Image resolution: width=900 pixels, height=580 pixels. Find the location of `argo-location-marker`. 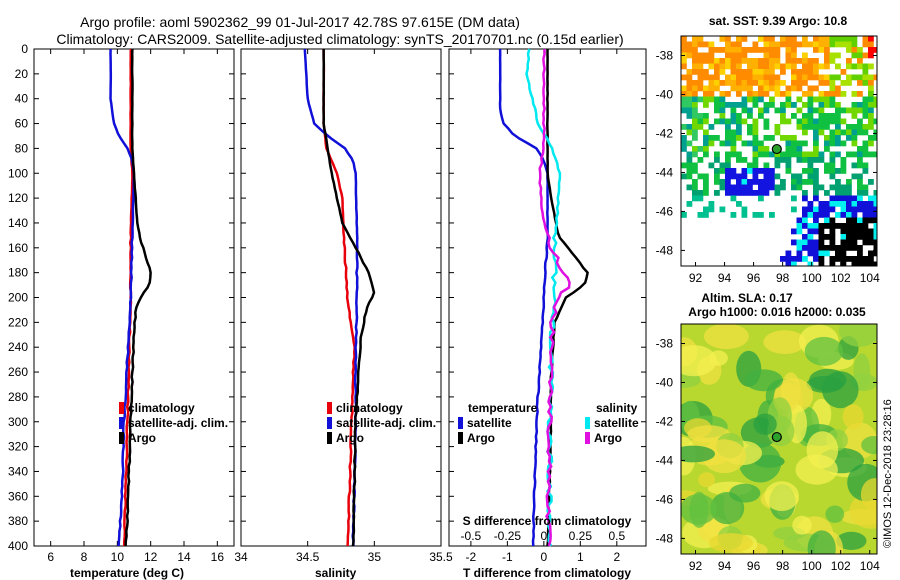

argo-location-marker is located at coordinates (776, 437).